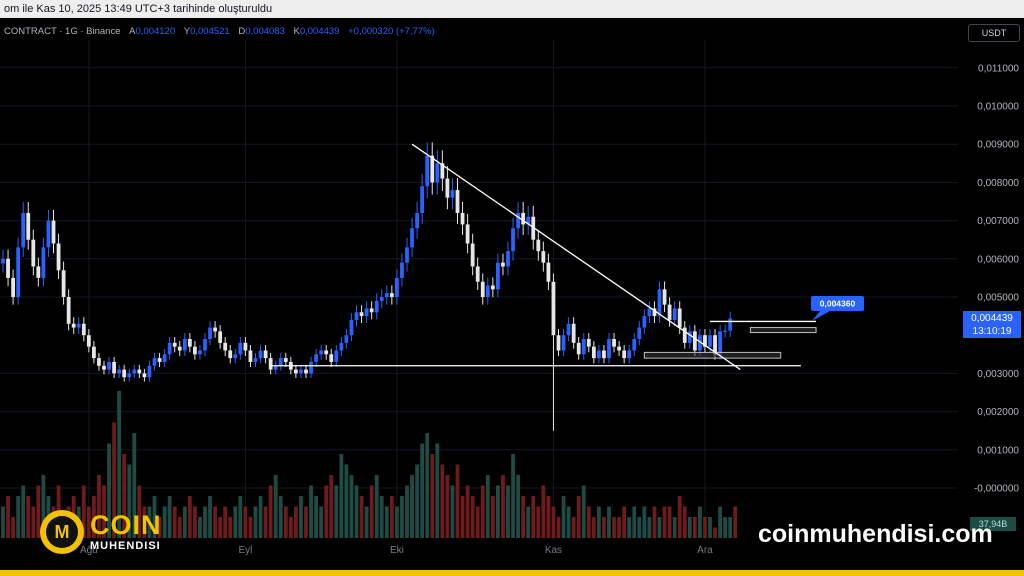 The width and height of the screenshot is (1024, 576). I want to click on currency-button: USDT, so click(994, 33).